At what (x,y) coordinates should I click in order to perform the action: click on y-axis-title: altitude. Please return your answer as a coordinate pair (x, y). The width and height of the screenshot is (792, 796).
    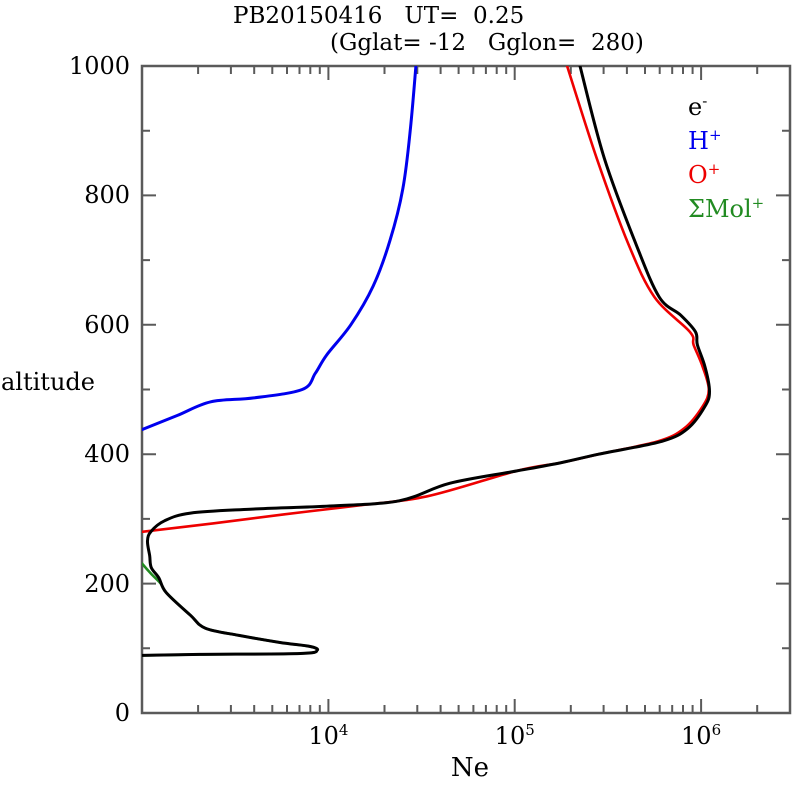
    Looking at the image, I should click on (48, 382).